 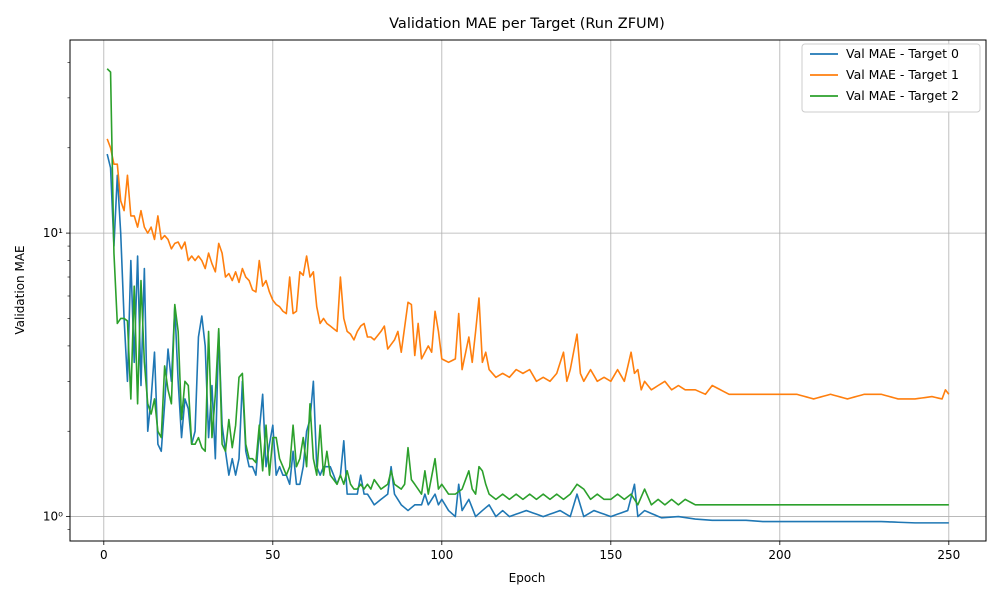 What do you see at coordinates (56, 296) in the screenshot?
I see `y-axis-ticks: 10⁰ 10¹` at bounding box center [56, 296].